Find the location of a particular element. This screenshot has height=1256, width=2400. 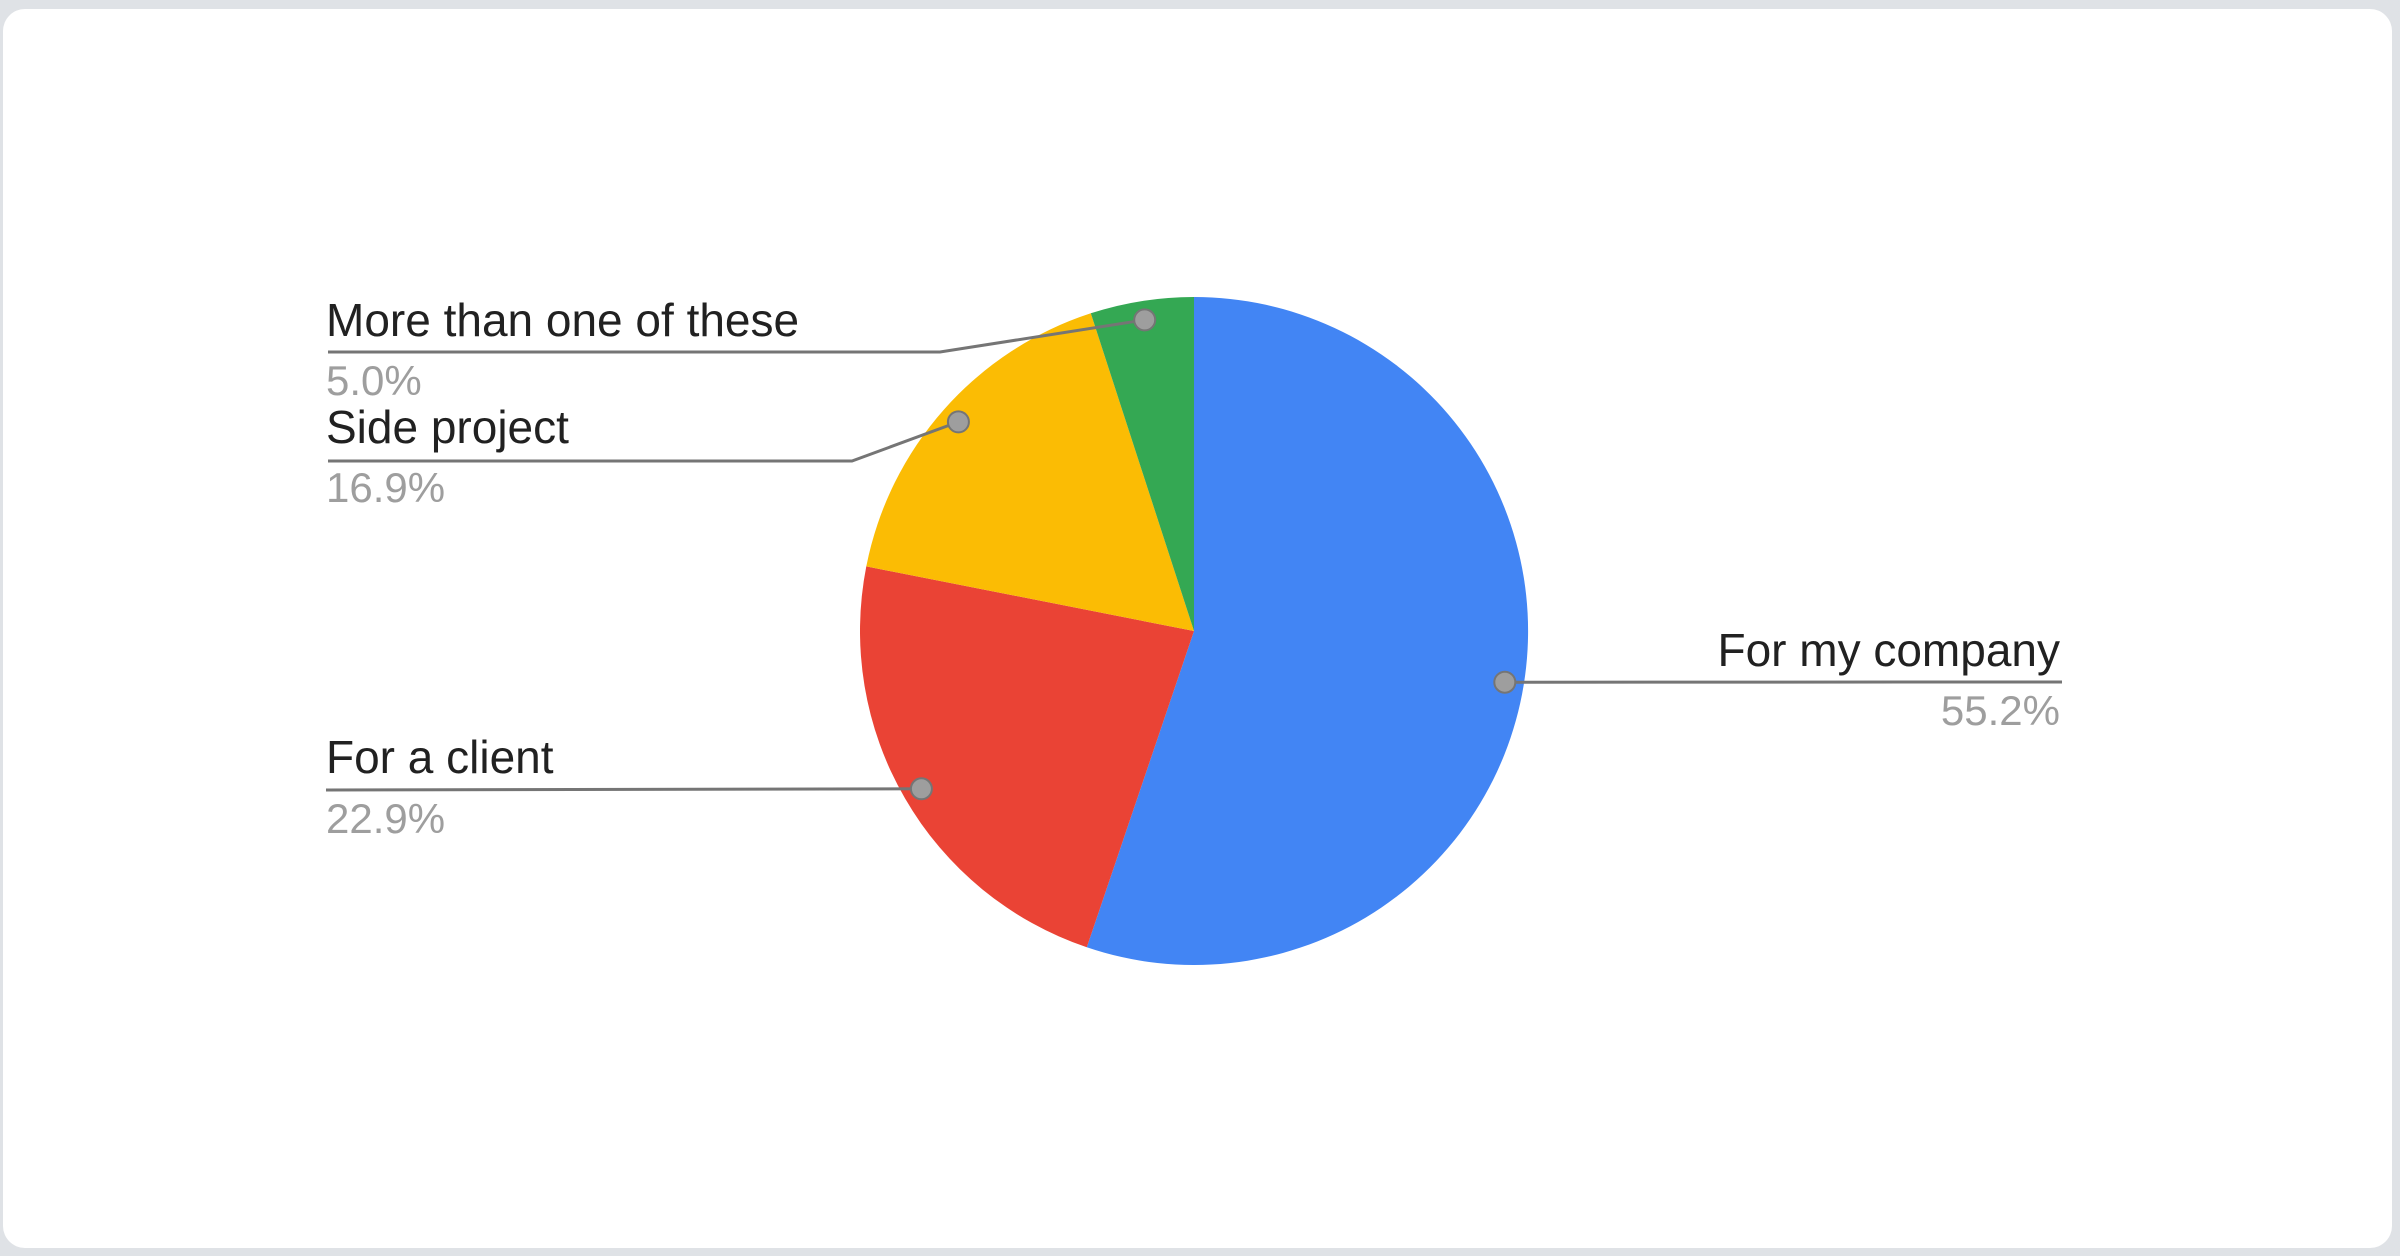

pie-slice-side-project is located at coordinates (1030, 472).